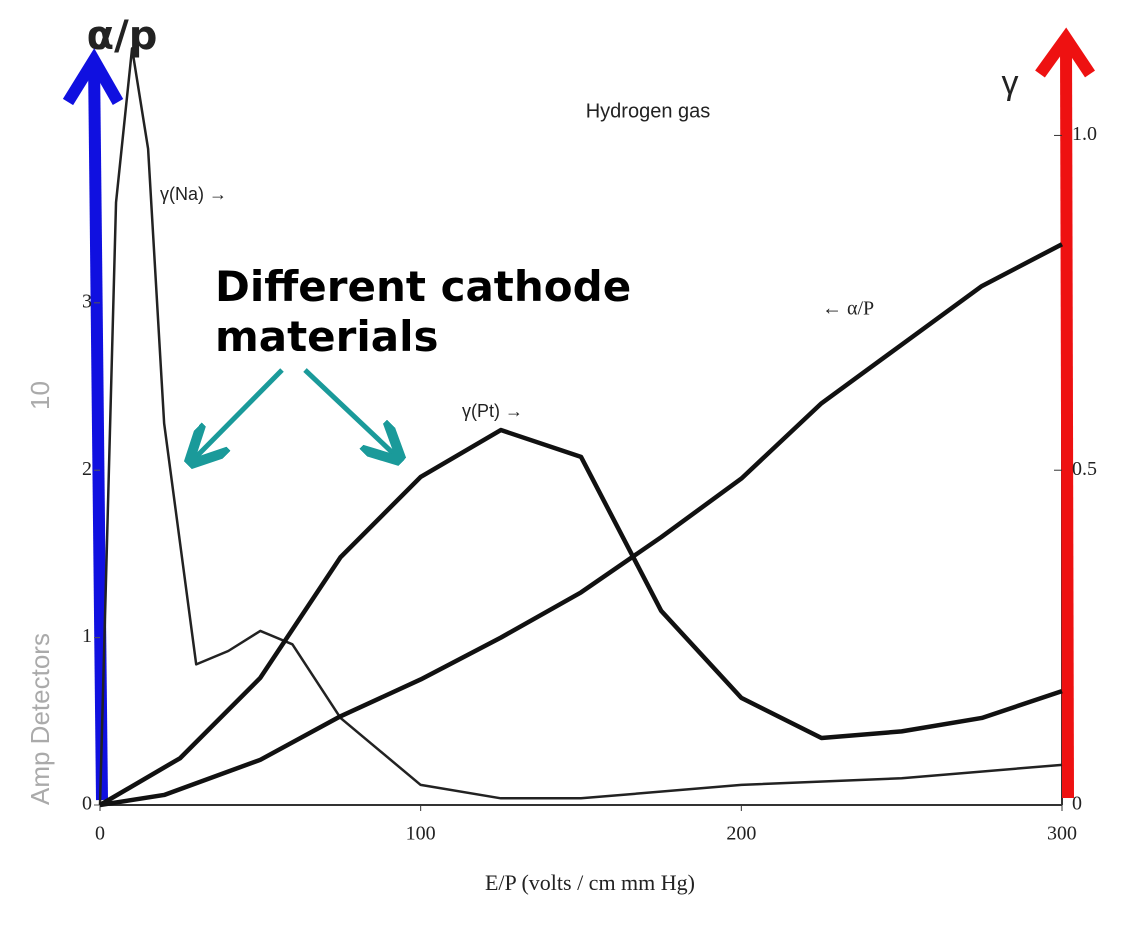 Image resolution: width=1128 pixels, height=927 pixels. Describe the element at coordinates (100, 834) in the screenshot. I see `x-tick-label: 0` at that location.